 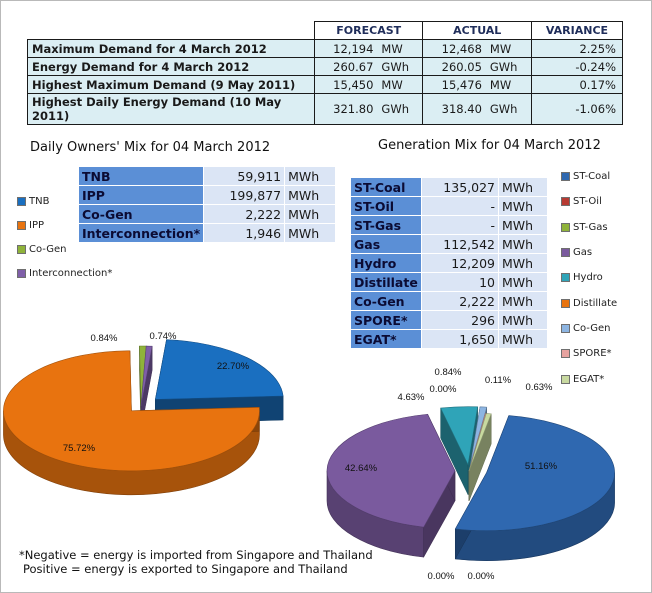 What do you see at coordinates (325, 30) in the screenshot?
I see `summary-header-row: FORECAST ACTUAL VARIANCE` at bounding box center [325, 30].